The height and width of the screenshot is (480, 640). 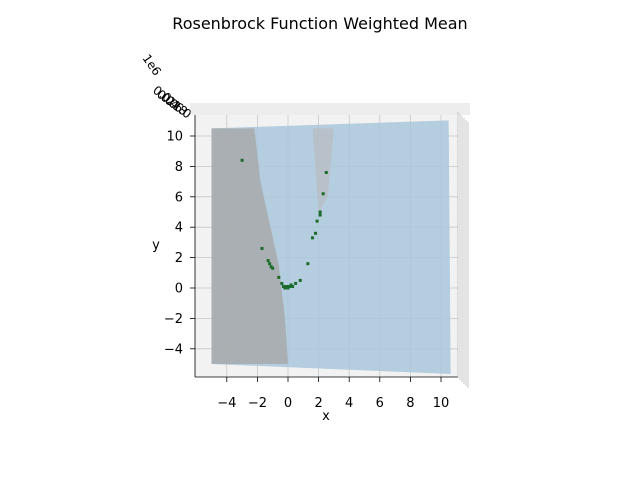 What do you see at coordinates (326, 416) in the screenshot?
I see `x-axis-label: x` at bounding box center [326, 416].